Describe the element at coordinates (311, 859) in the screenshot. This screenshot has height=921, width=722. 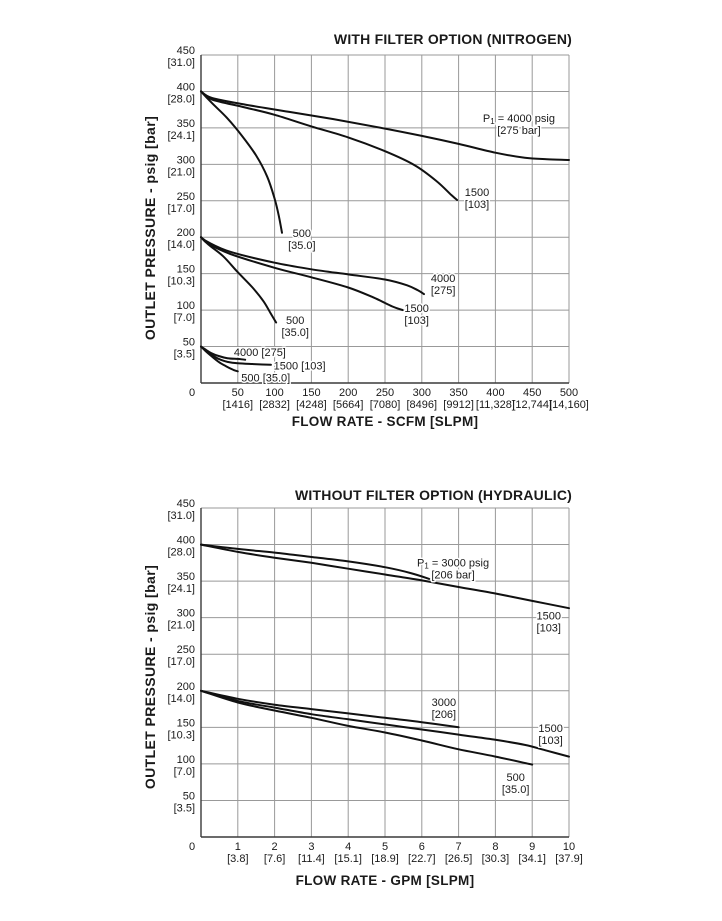
I see `x-tick-sub-3: [11.4]` at that location.